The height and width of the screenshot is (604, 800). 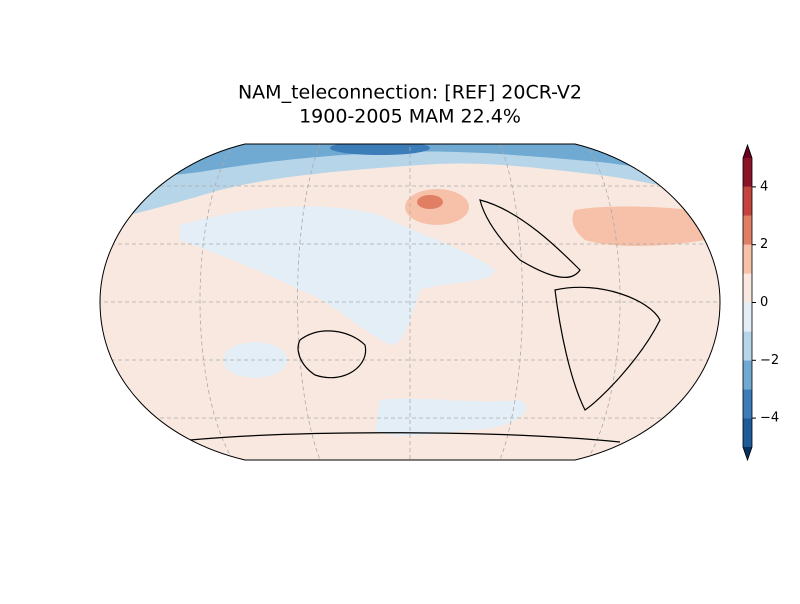 I want to click on colorbar: −4 −2 0 2 4, so click(x=760, y=302).